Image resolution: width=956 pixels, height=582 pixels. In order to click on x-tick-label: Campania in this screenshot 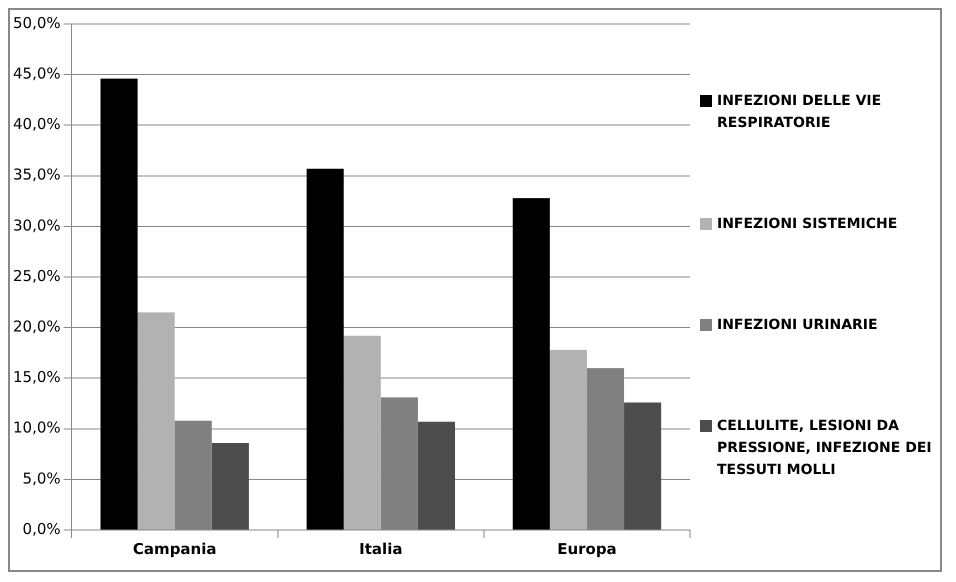, I will do `click(174, 549)`.